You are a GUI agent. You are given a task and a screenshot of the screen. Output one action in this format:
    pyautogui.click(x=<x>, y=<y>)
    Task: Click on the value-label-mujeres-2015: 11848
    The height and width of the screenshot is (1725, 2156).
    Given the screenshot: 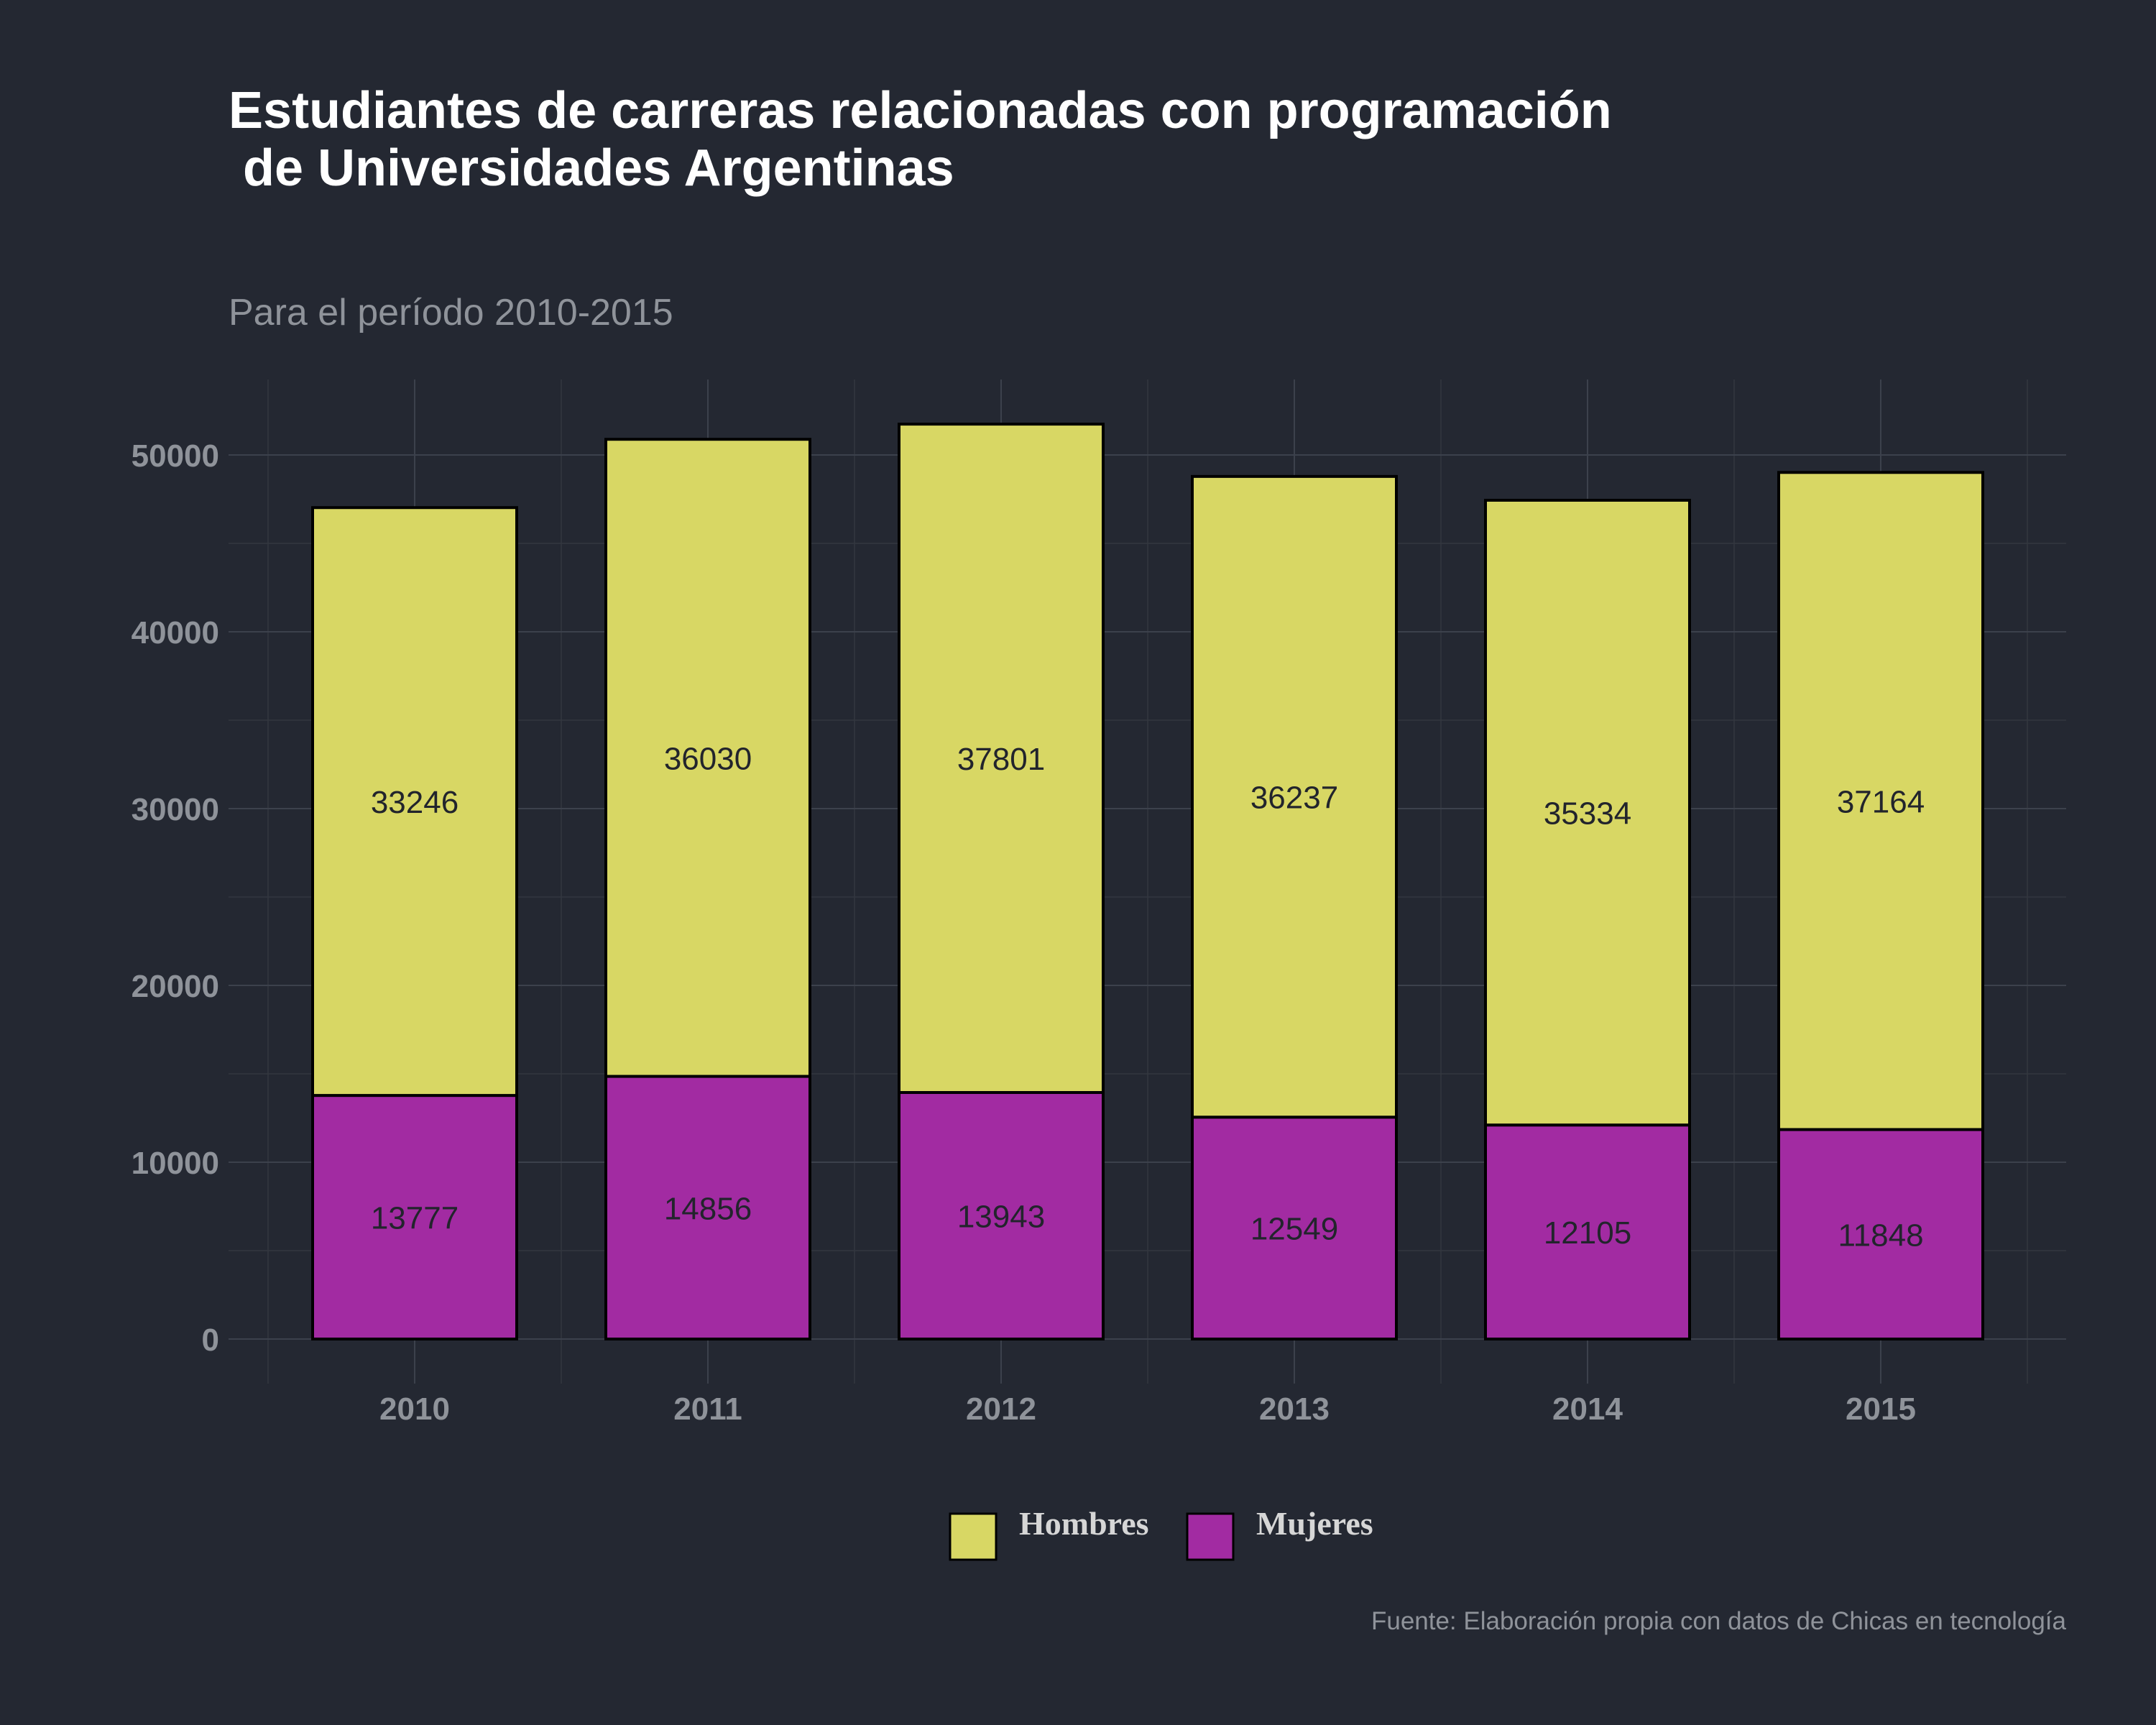 What is the action you would take?
    pyautogui.click(x=1880, y=1235)
    